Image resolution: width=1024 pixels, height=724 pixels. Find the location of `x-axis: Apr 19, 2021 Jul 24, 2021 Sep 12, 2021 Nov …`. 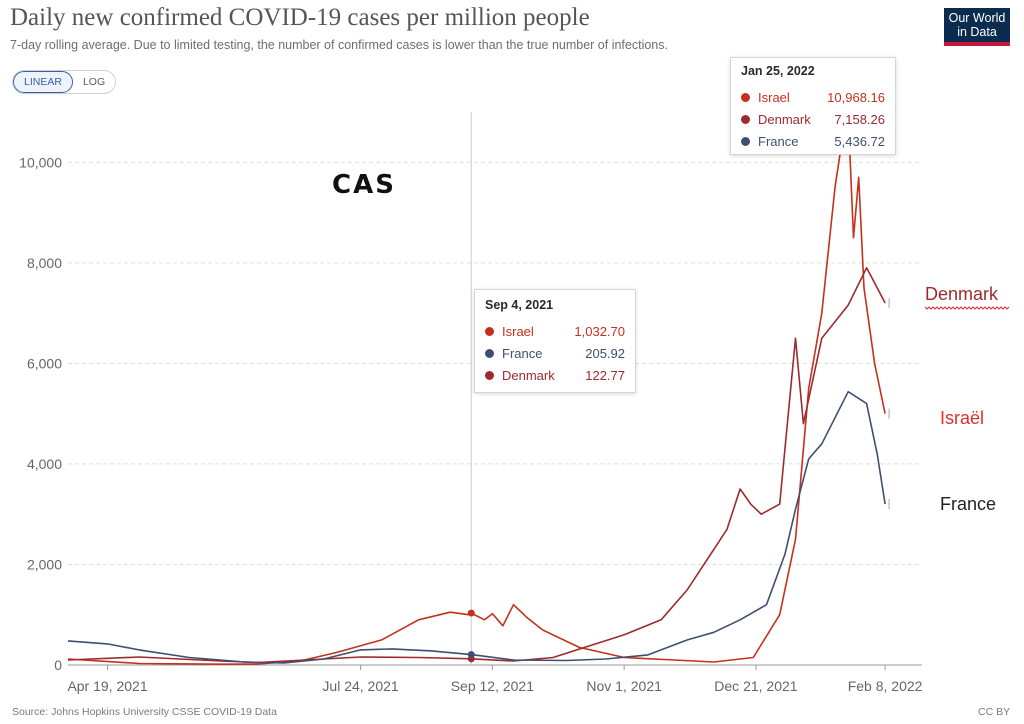

x-axis: Apr 19, 2021 Jul 24, 2021 Sep 12, 2021 Nov … is located at coordinates (495, 679).